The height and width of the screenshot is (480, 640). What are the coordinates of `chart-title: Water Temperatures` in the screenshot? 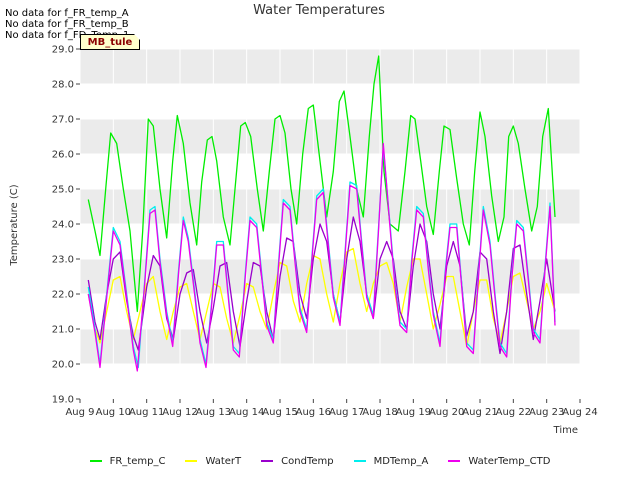 It's located at (319, 10).